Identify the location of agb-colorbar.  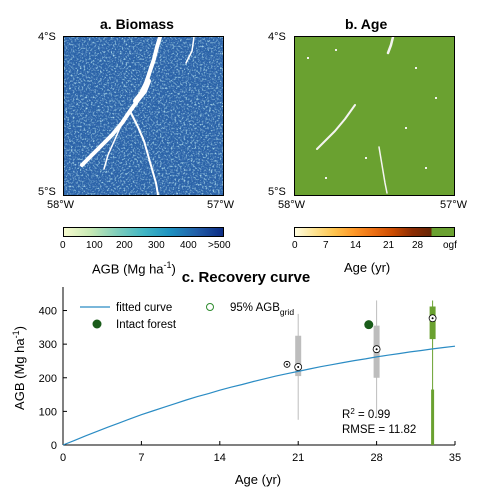
(143, 232).